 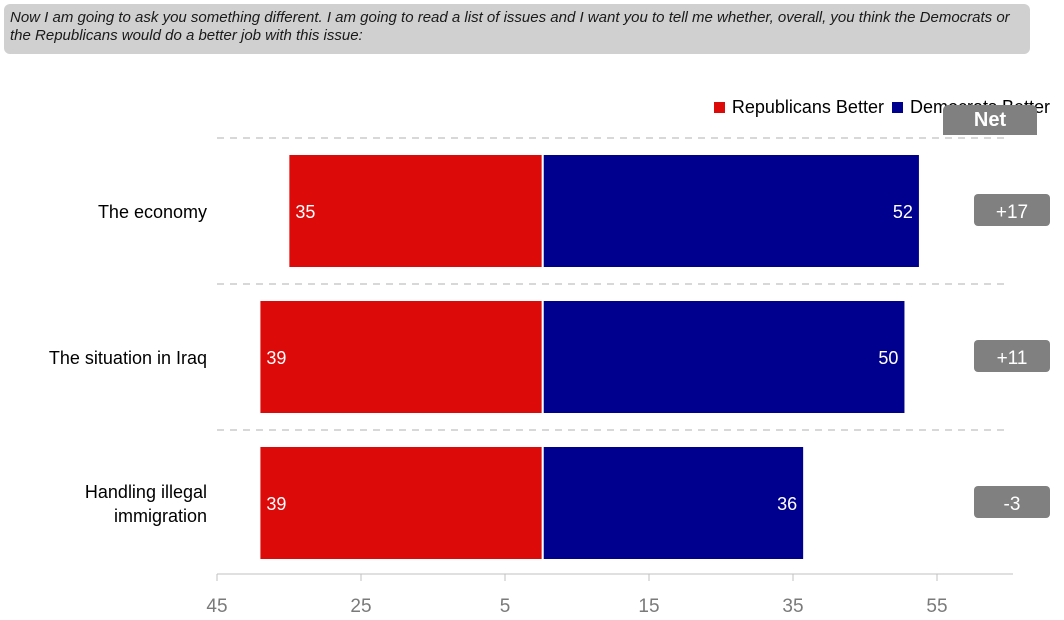 I want to click on data-label-republicans-0: 35, so click(x=305, y=212).